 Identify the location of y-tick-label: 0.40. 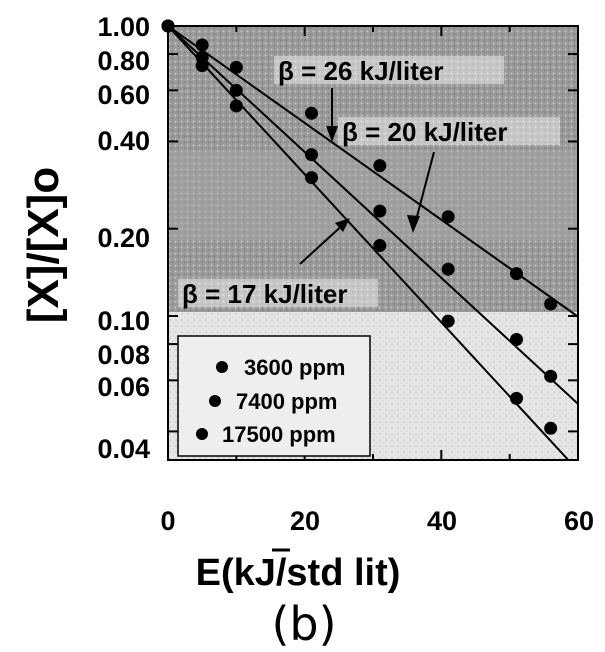
(123, 141).